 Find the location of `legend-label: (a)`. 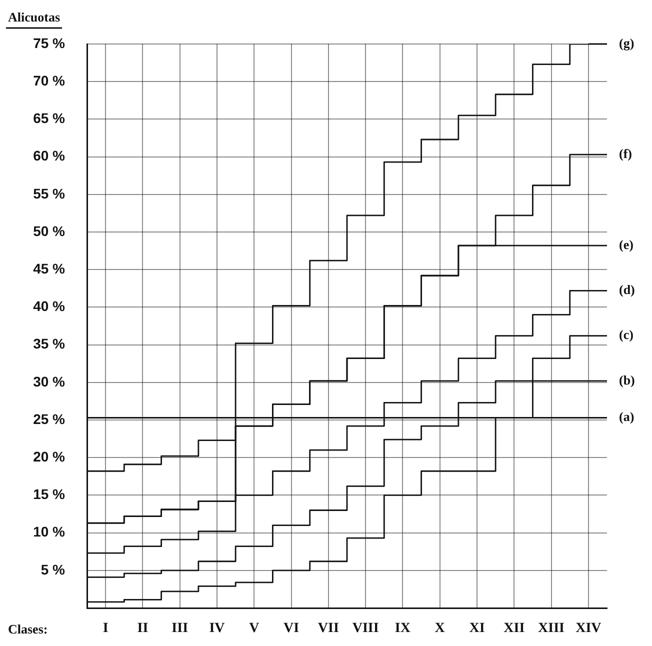

legend-label: (a) is located at coordinates (626, 416).